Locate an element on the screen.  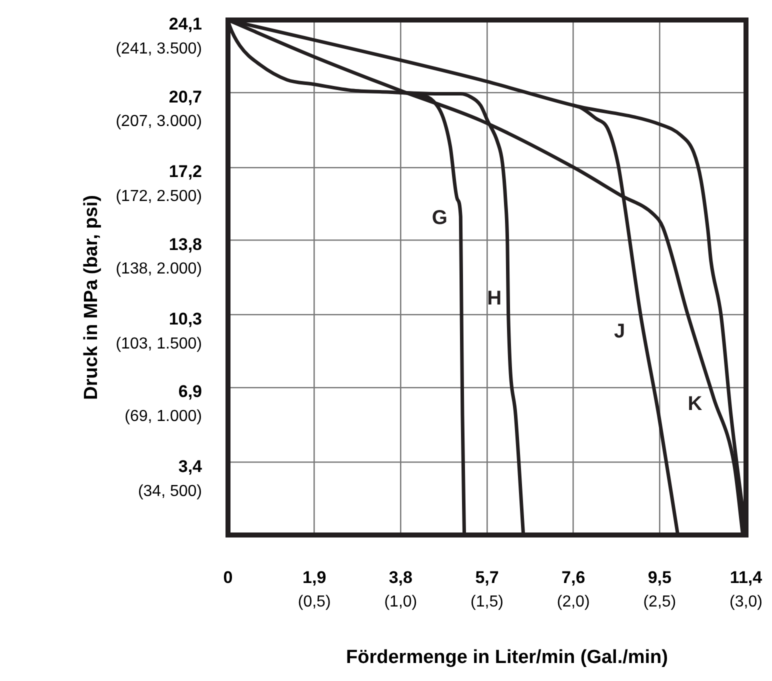
y-tick-label: 13,8 is located at coordinates (185, 244).